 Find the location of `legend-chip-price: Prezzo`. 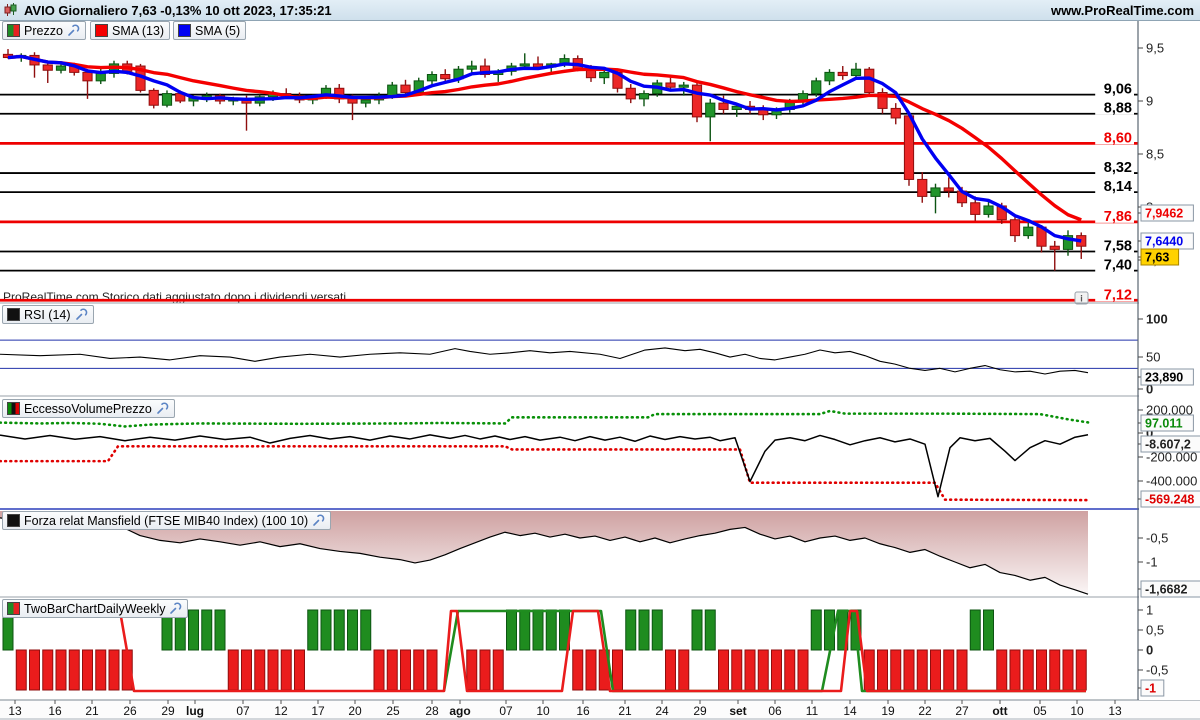

legend-chip-price: Prezzo is located at coordinates (44, 30).